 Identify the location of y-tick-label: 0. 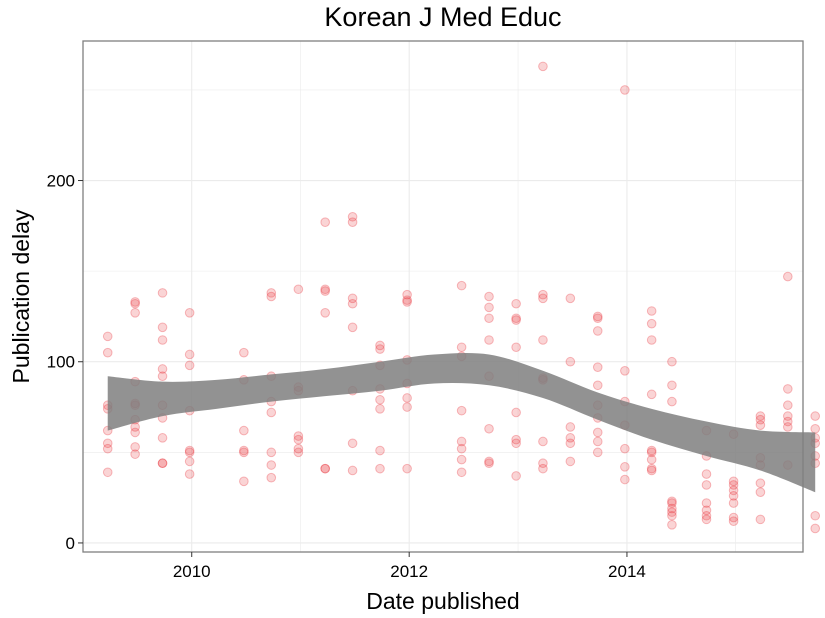
(70, 543).